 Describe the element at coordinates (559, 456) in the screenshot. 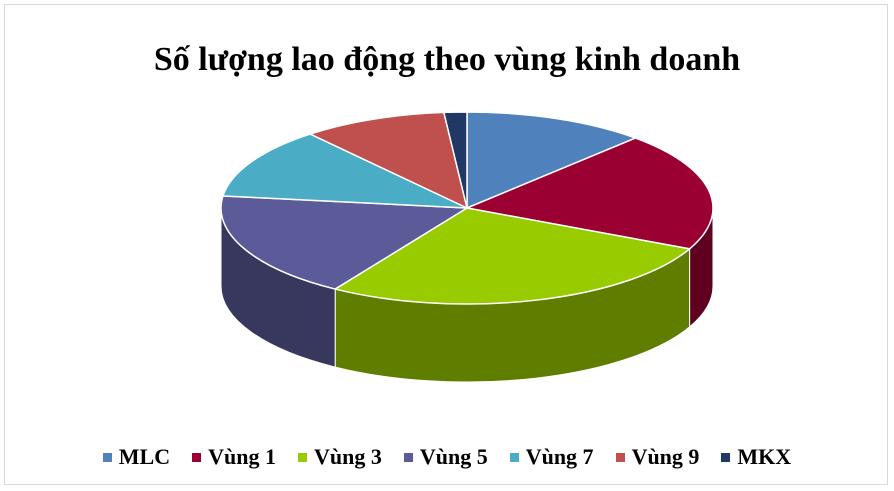

I see `legend-label: Vùng 7` at that location.